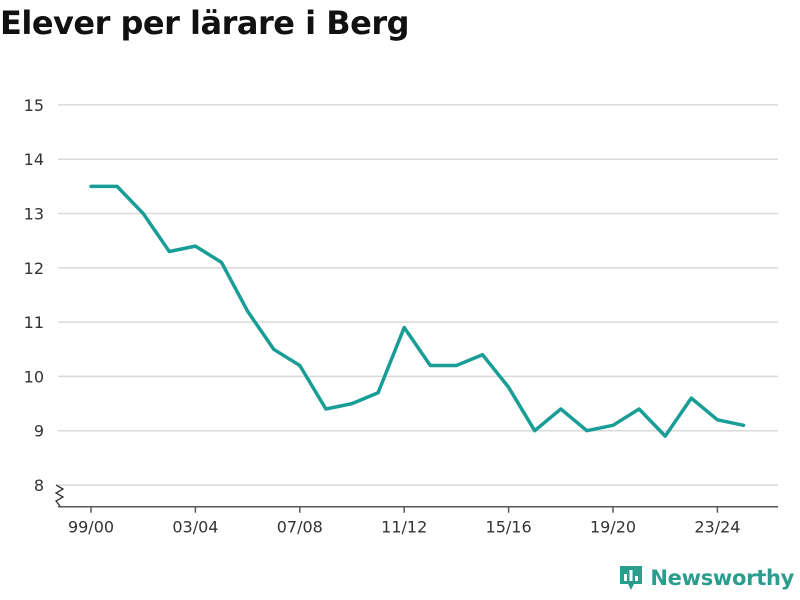  What do you see at coordinates (205, 23) in the screenshot?
I see `chart-title: Elever per lärare i Berg` at bounding box center [205, 23].